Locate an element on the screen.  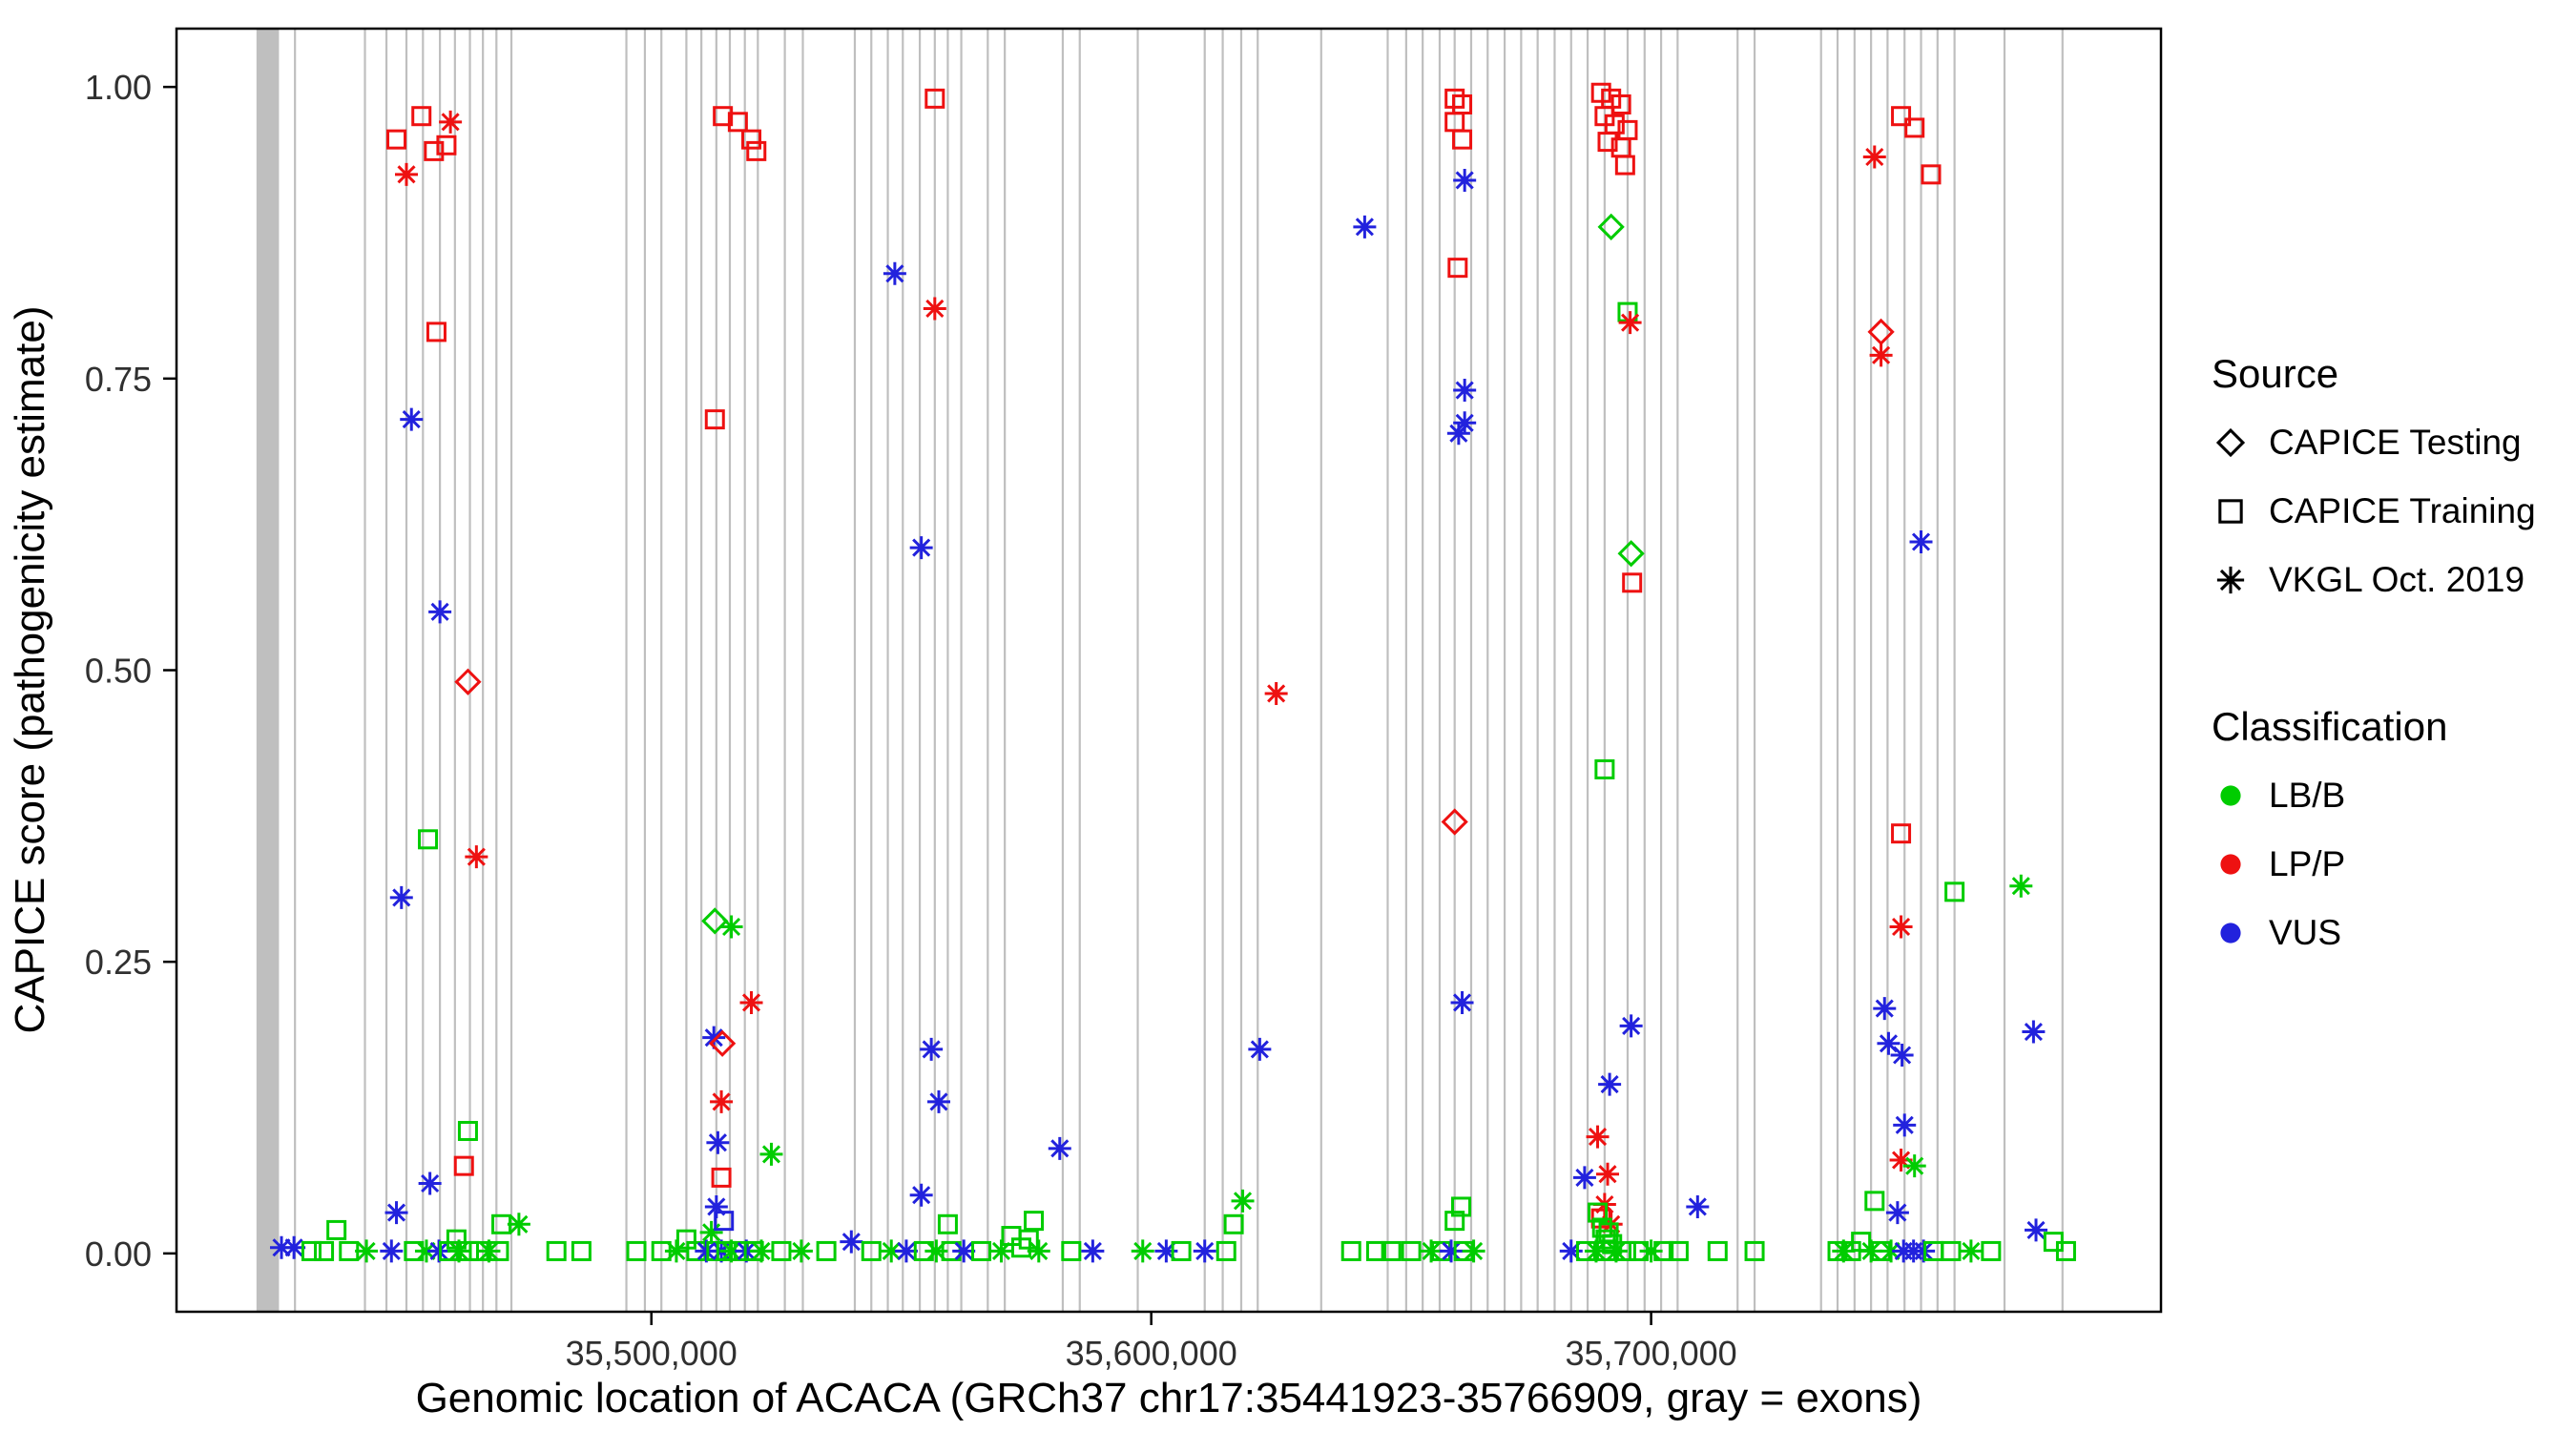
legend-item-capice-training: CAPICE Training is located at coordinates (2389, 511).